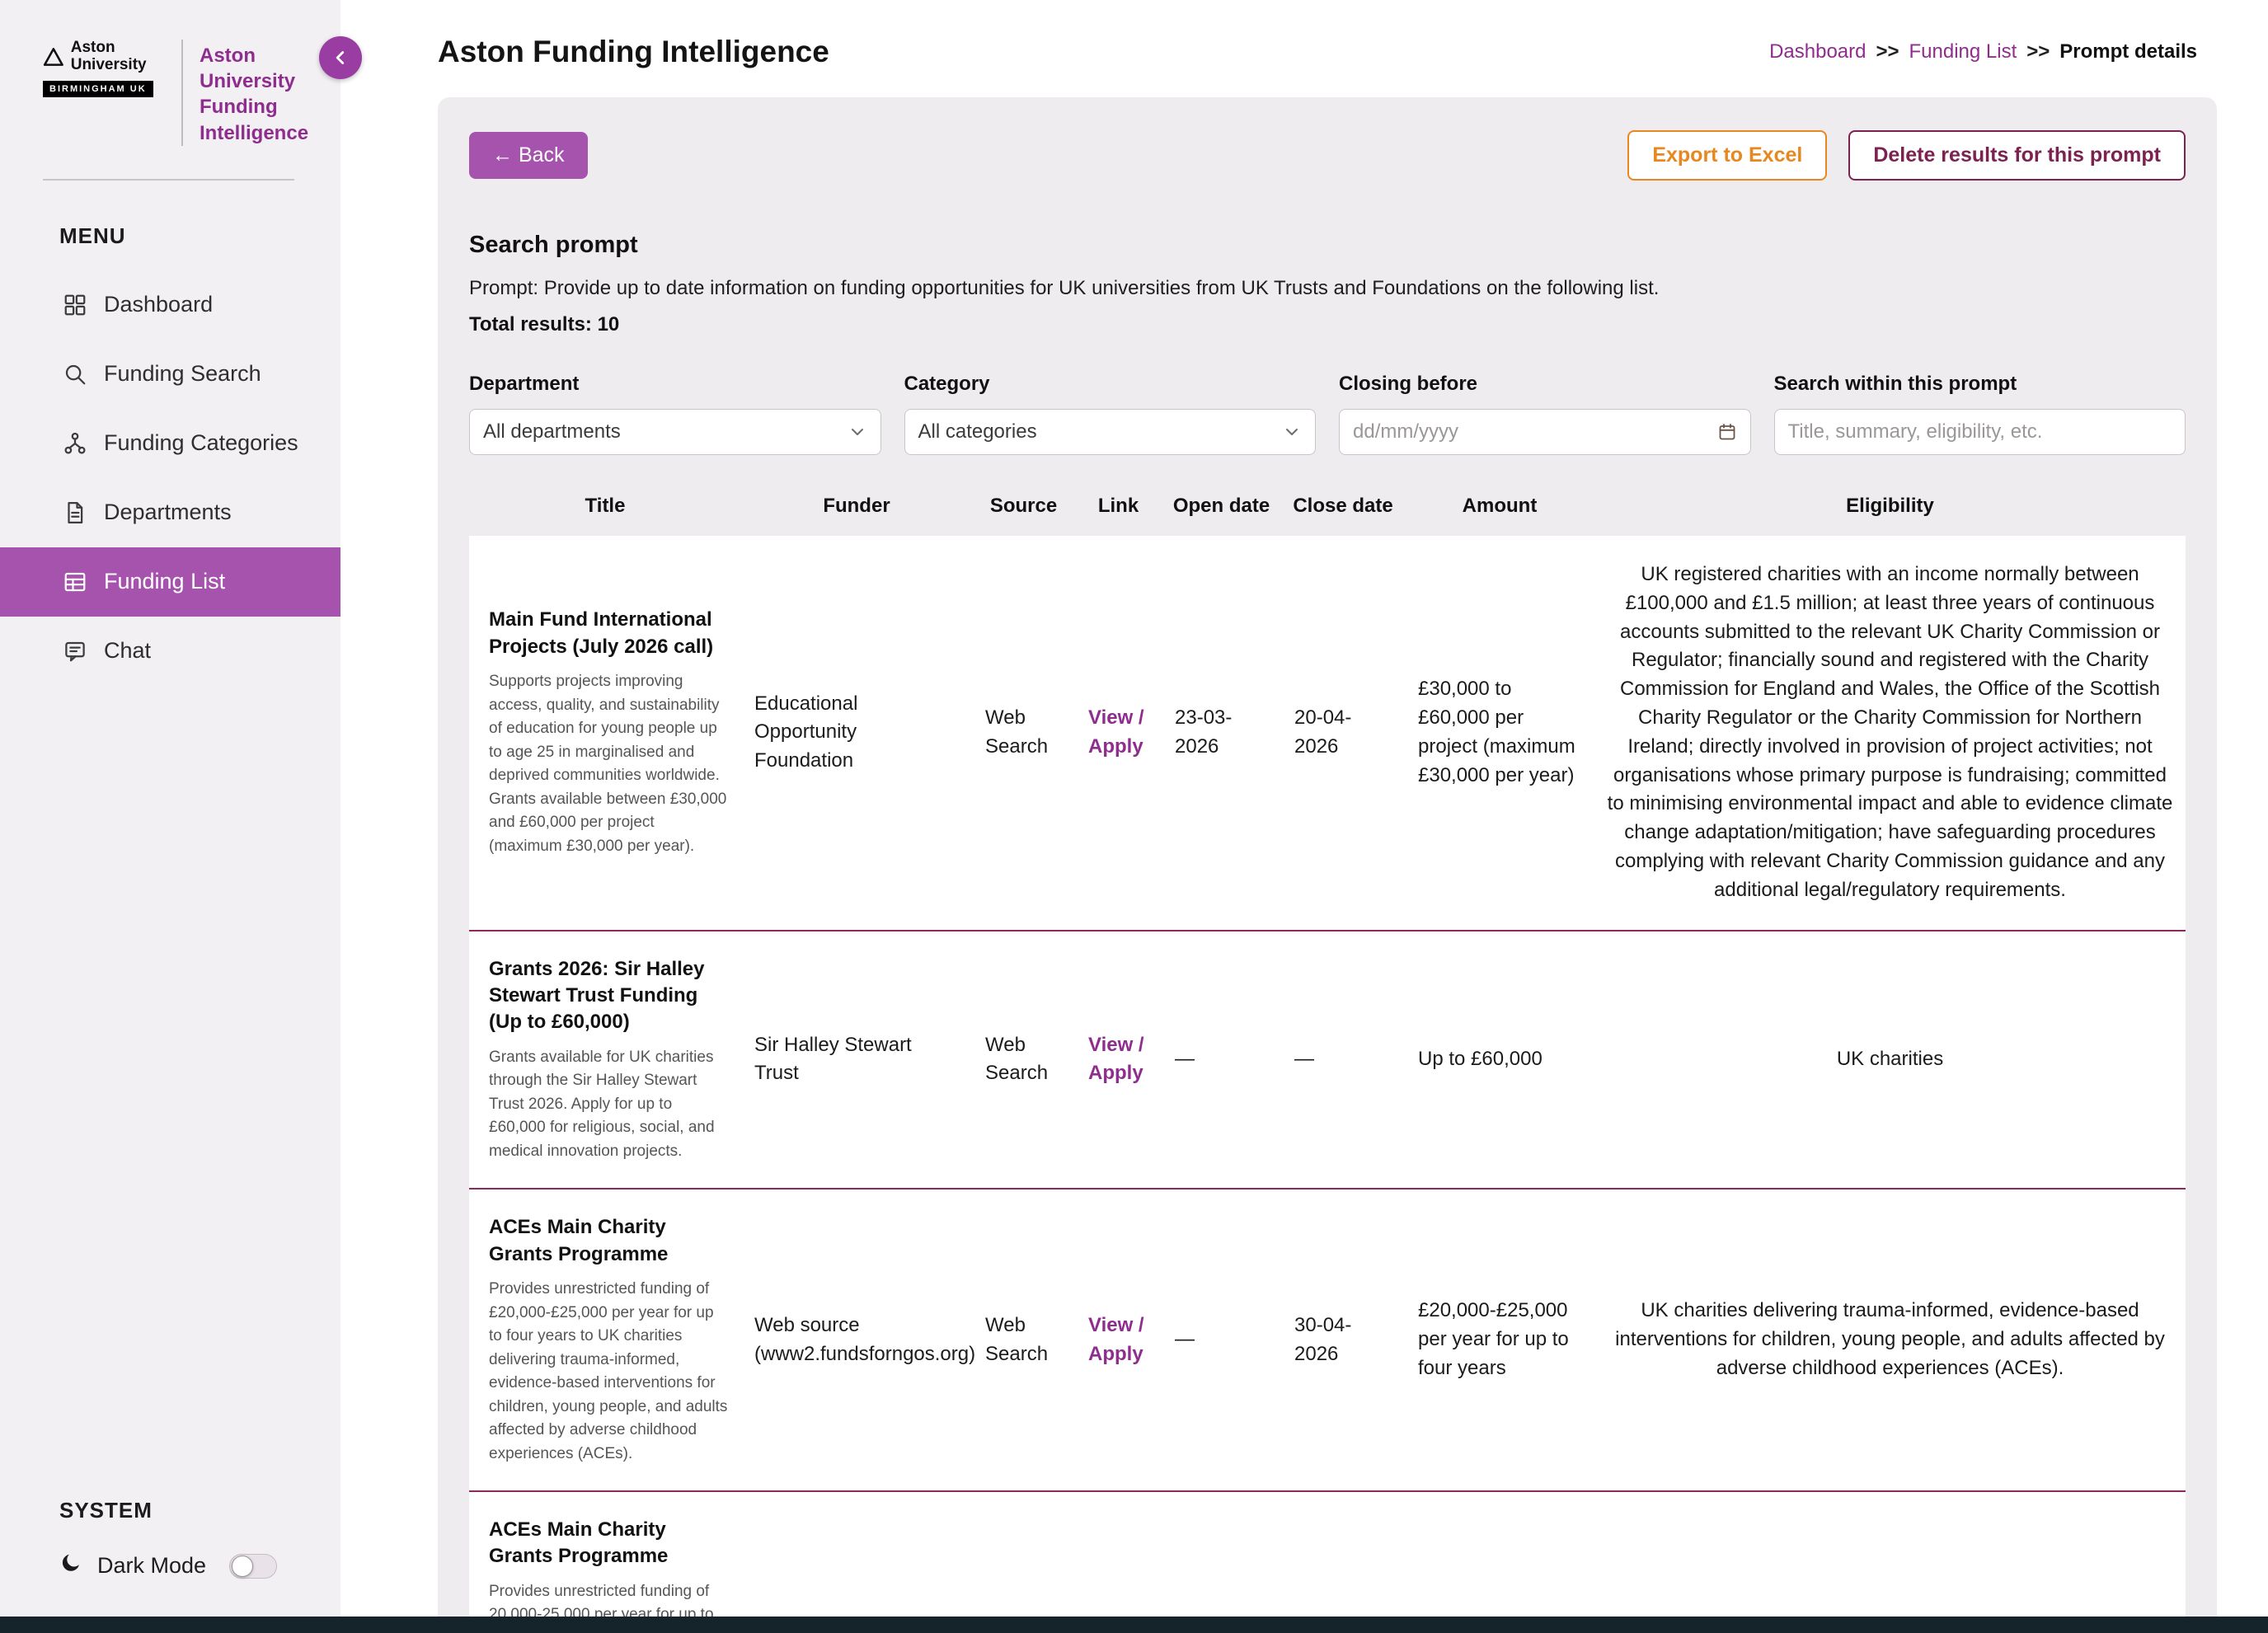 The height and width of the screenshot is (1633, 2268). I want to click on date-placeholder: dd/mm/yyyy, so click(1406, 431).